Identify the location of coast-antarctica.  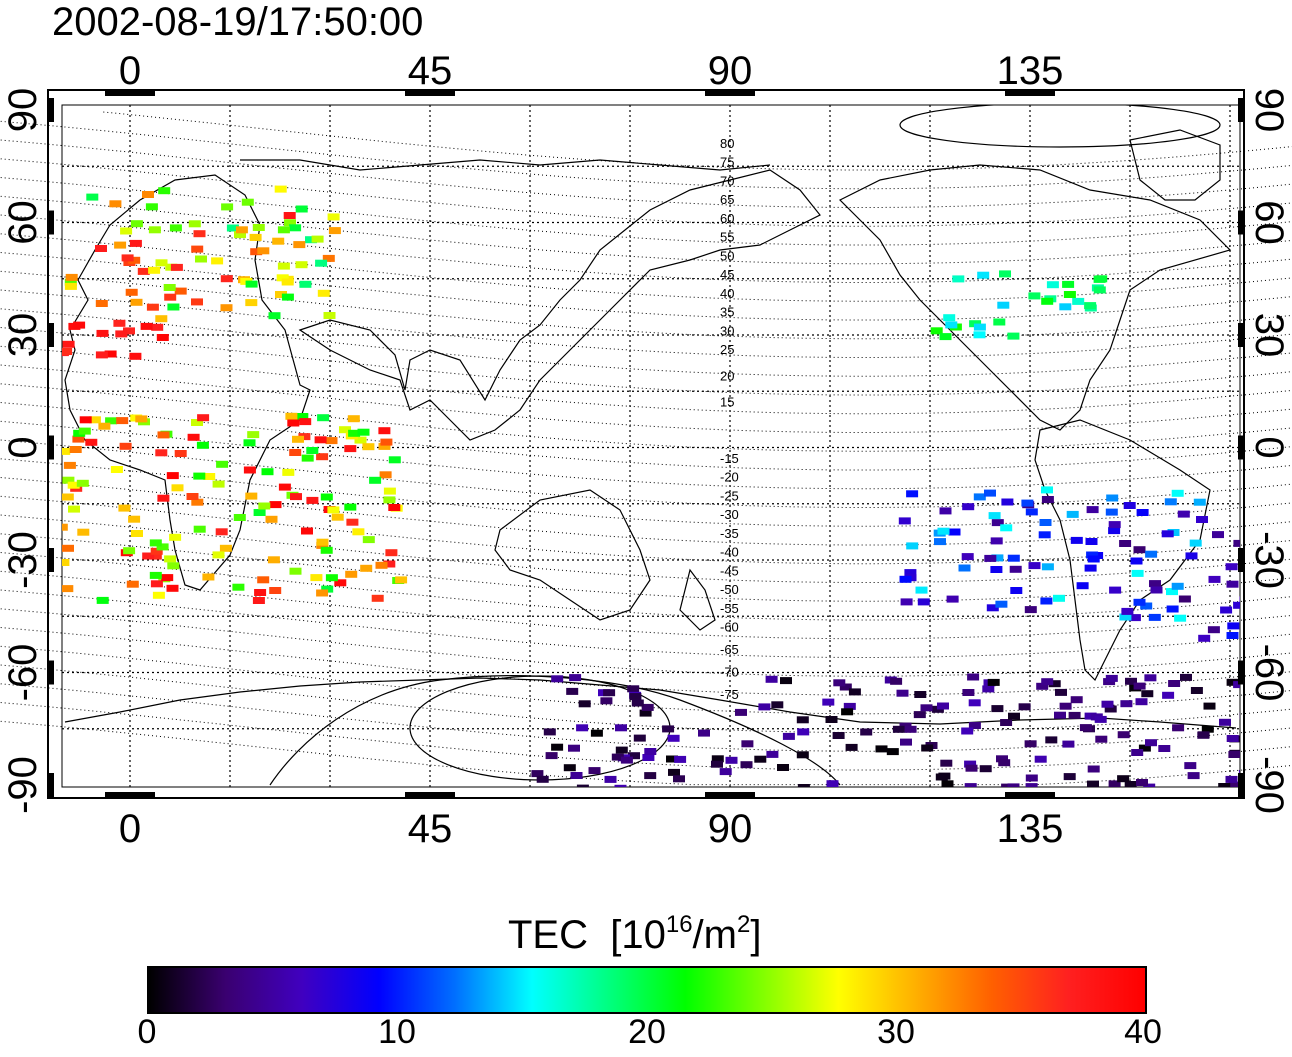
(650, 703).